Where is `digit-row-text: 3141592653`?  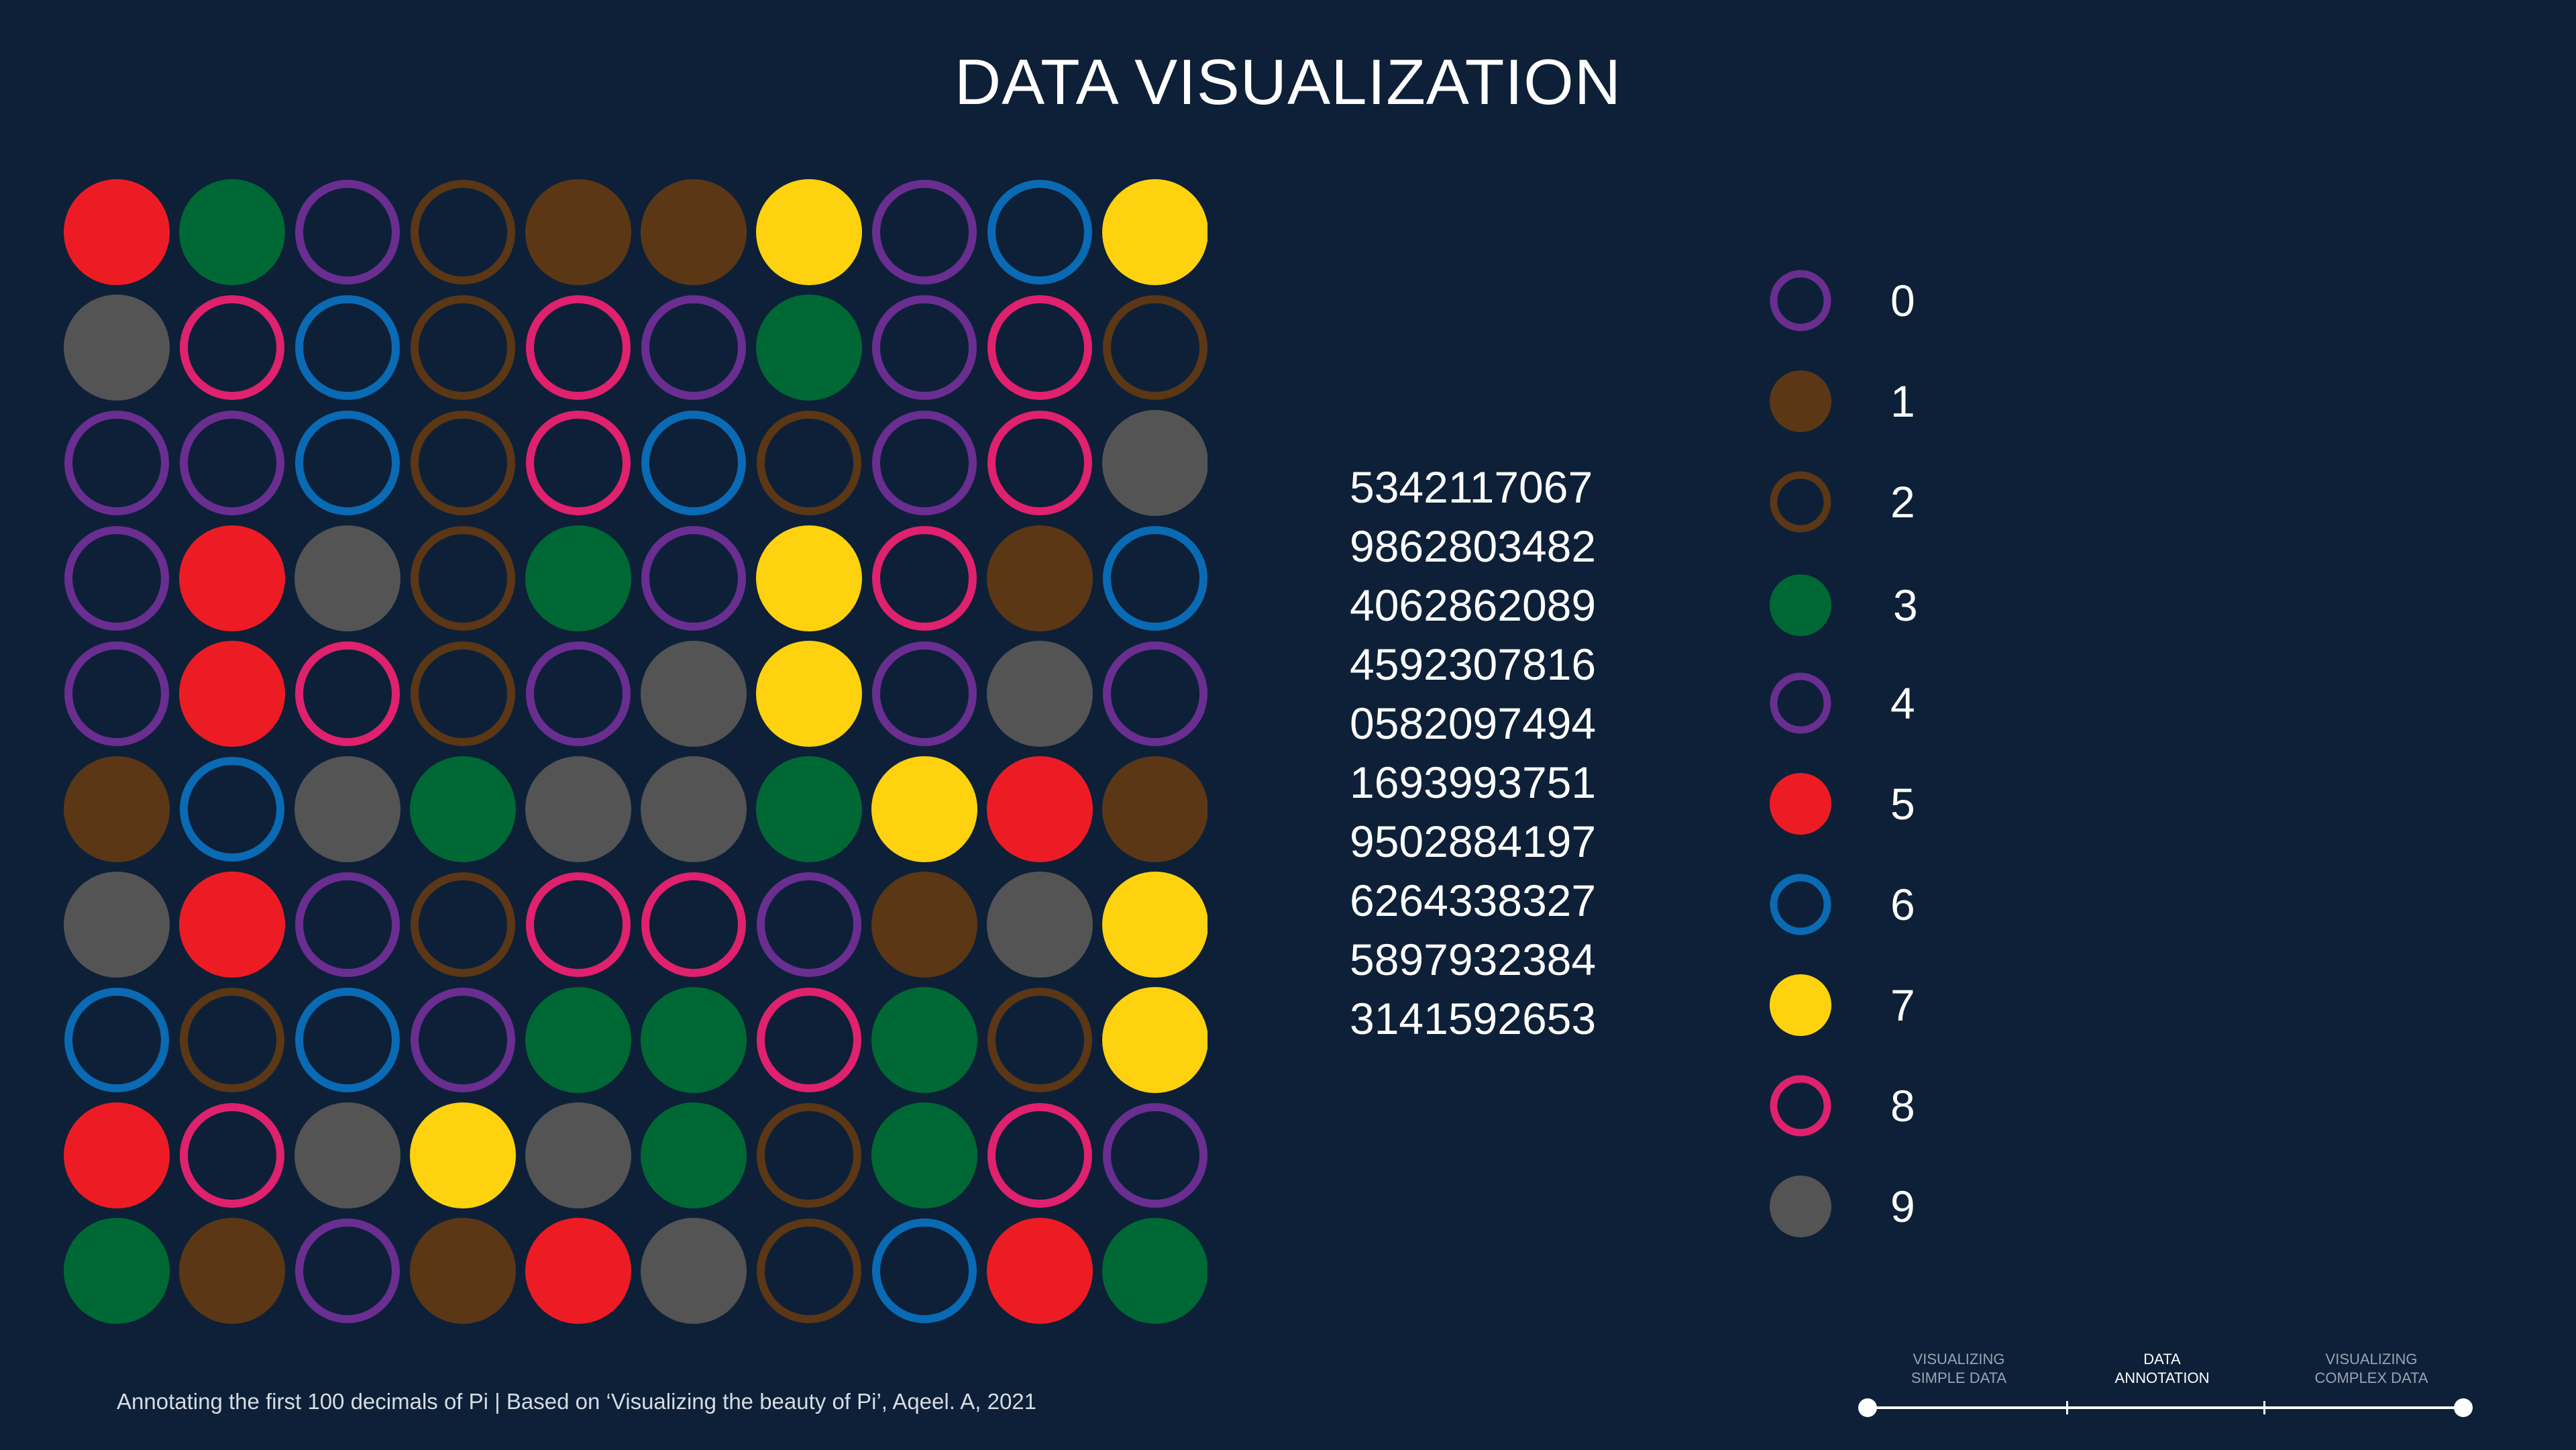
digit-row-text: 3141592653 is located at coordinates (1473, 1018).